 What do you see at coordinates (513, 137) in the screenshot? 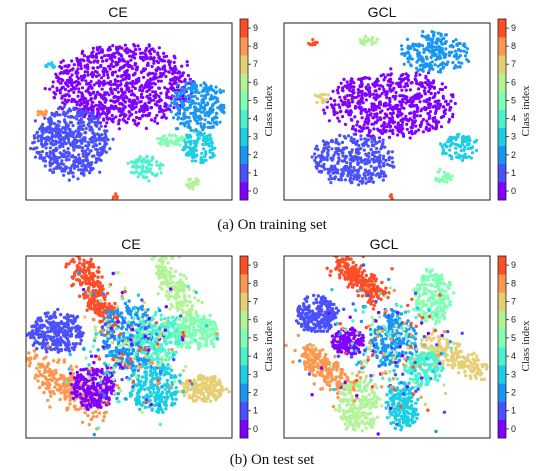
I see `colorbar-tick-label: 3` at bounding box center [513, 137].